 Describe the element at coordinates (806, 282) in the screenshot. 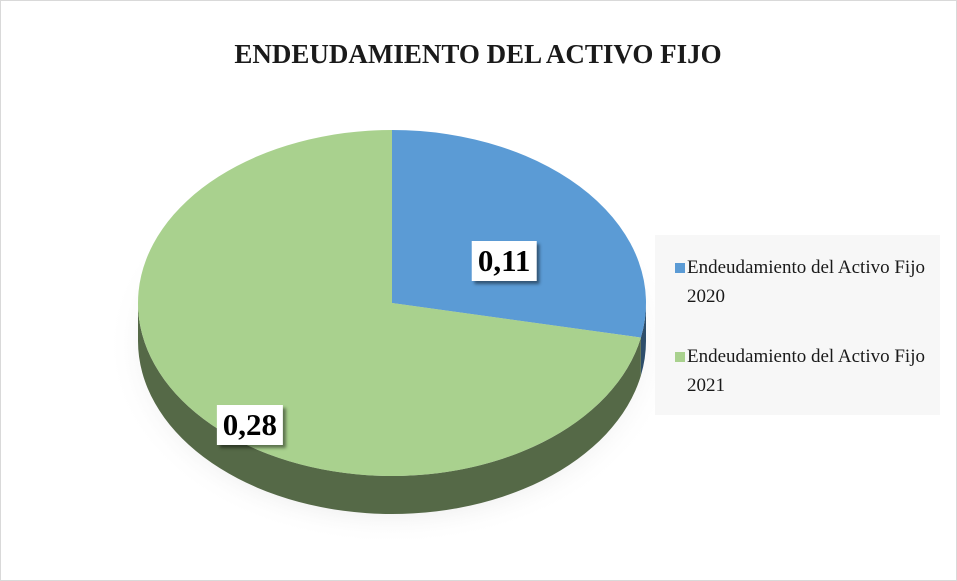

I see `legend-label: Endeudamiento del Activo Fijo 2020` at that location.